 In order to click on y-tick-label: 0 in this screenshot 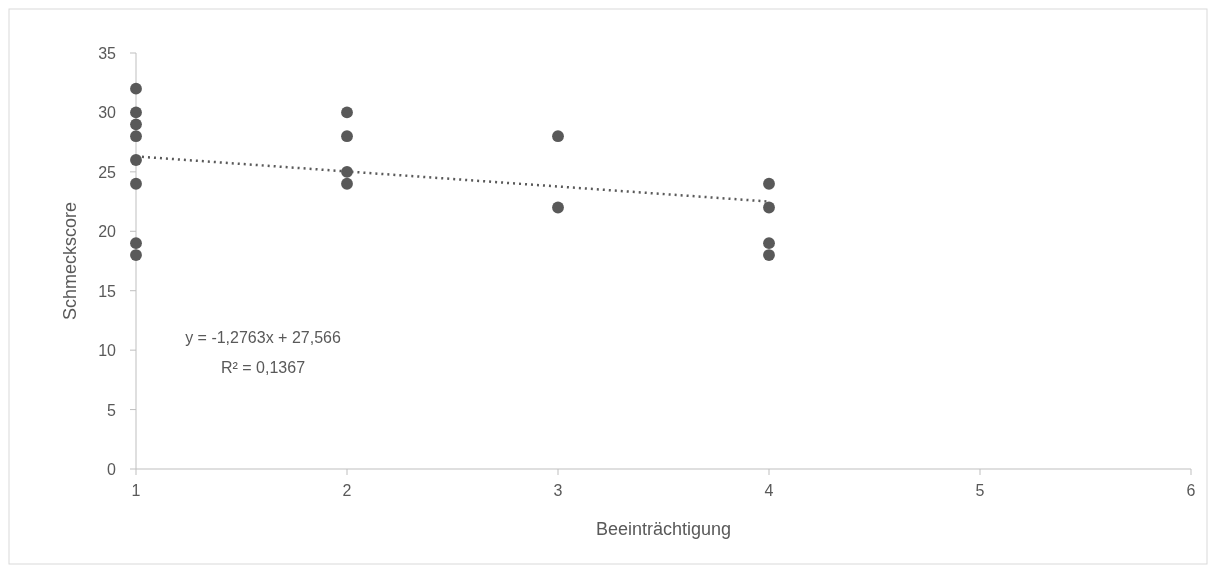, I will do `click(112, 469)`.